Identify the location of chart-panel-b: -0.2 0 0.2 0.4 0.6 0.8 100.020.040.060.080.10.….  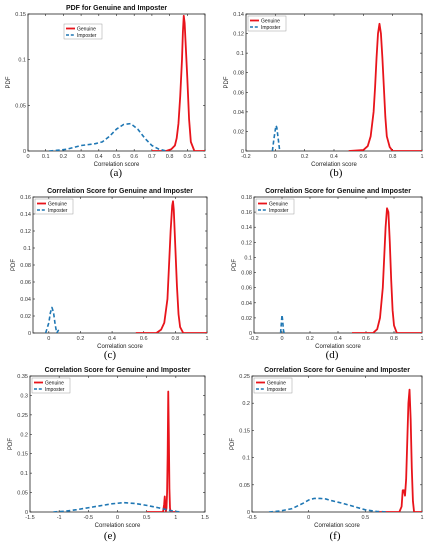
(324, 95).